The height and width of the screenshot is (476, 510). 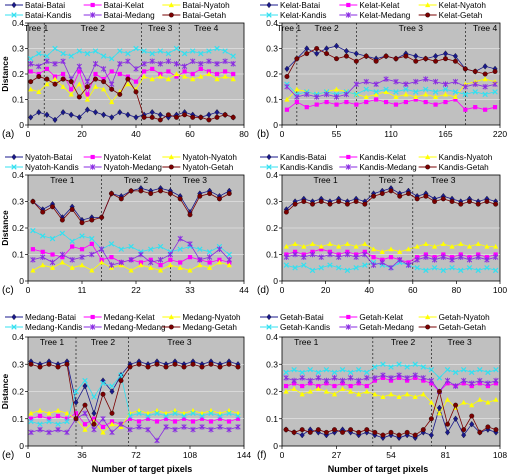 What do you see at coordinates (282, 134) in the screenshot?
I see `xtick-label-1-0: 0` at bounding box center [282, 134].